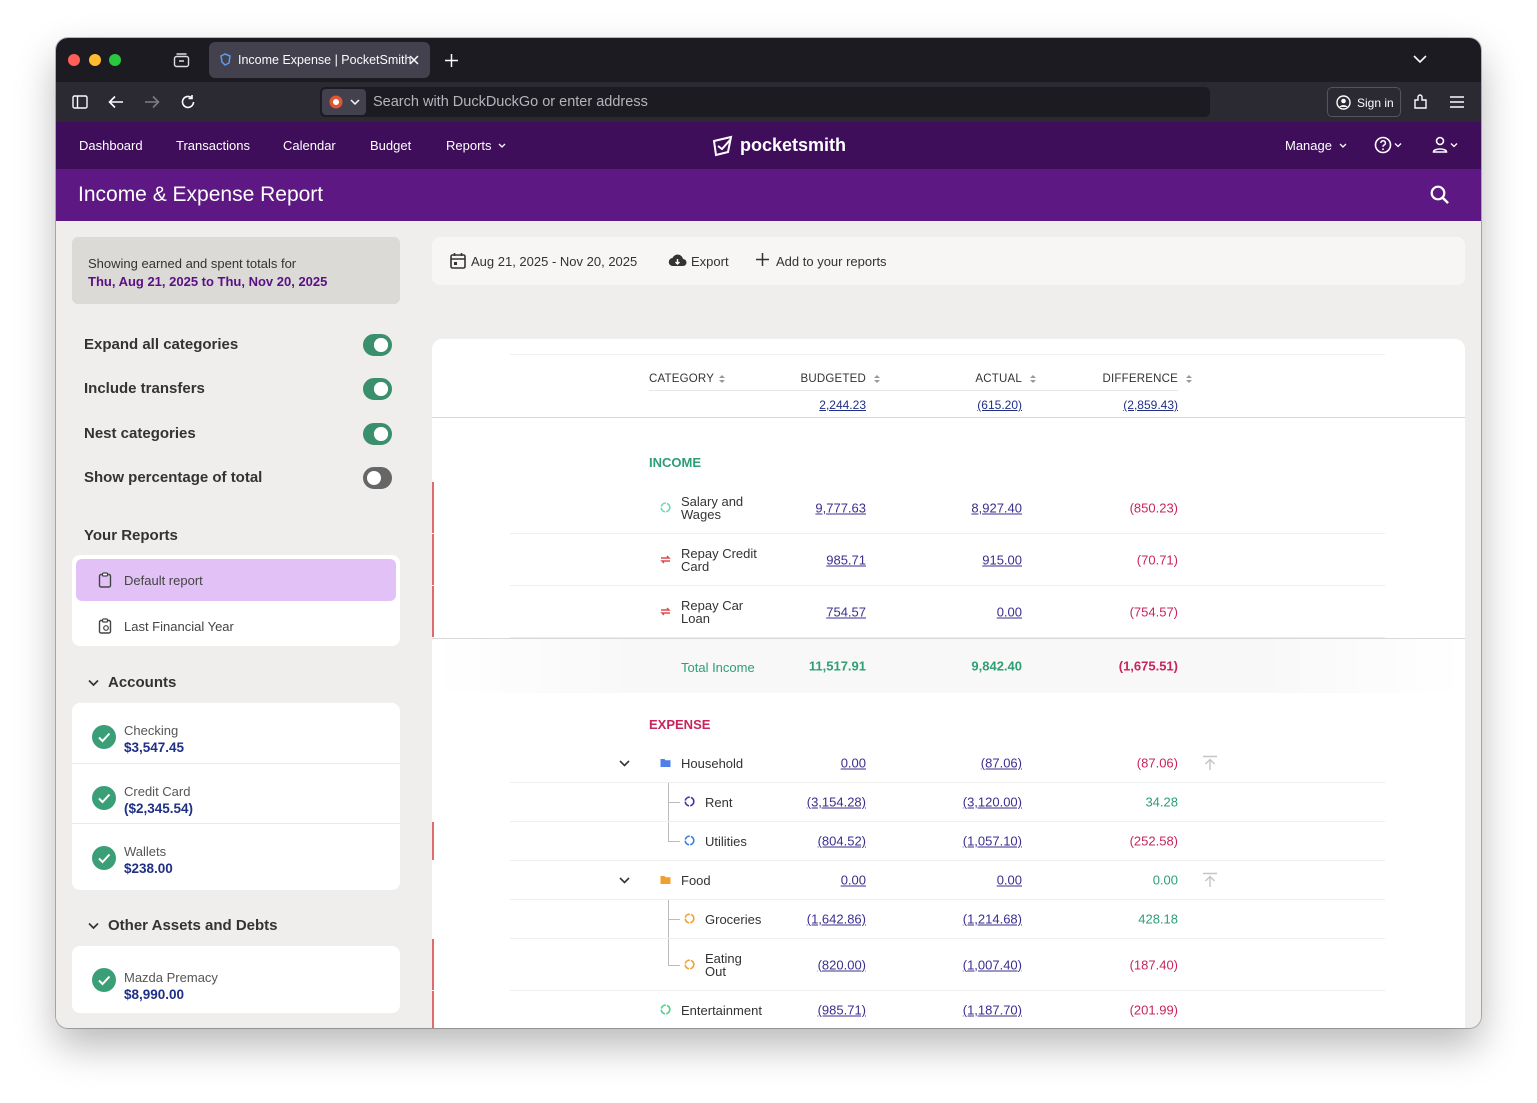 Image resolution: width=1537 pixels, height=1103 pixels. What do you see at coordinates (1308, 145) in the screenshot?
I see `manage-menu: Manage` at bounding box center [1308, 145].